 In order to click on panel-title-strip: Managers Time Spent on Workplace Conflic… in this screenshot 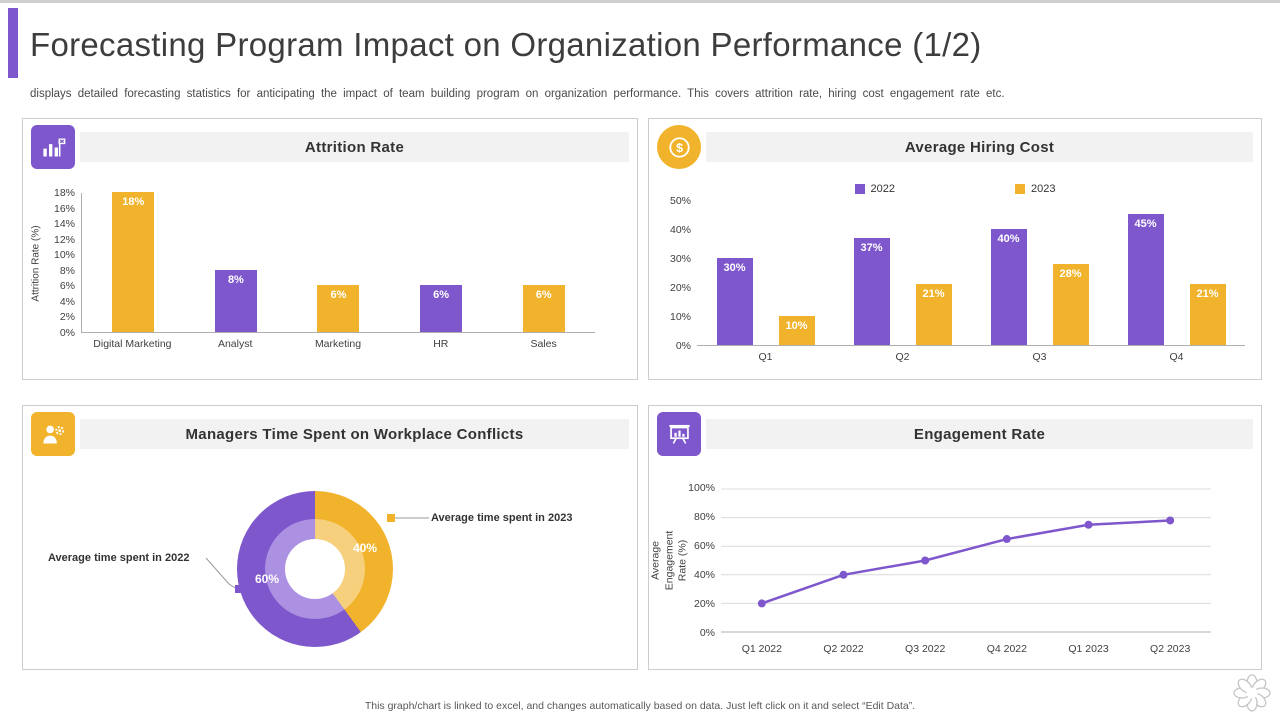, I will do `click(354, 434)`.